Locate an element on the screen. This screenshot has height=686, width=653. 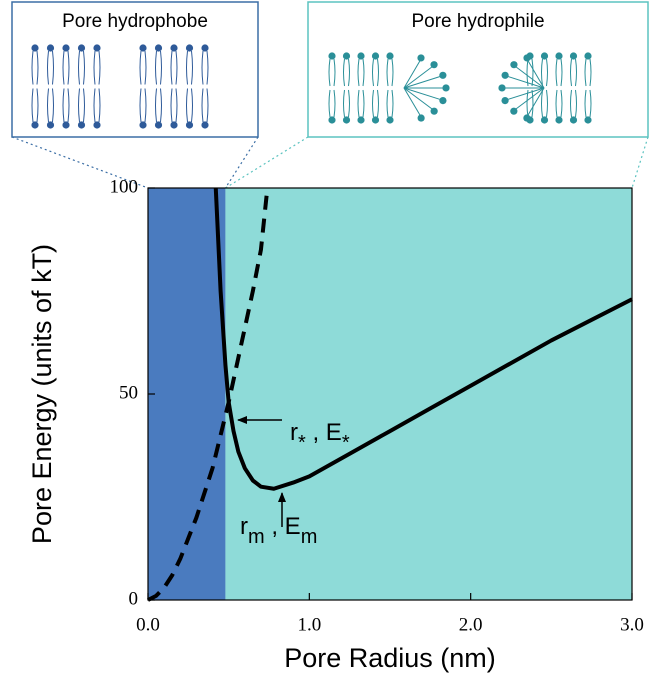
x-tick-label: 1.0 is located at coordinates (309, 624).